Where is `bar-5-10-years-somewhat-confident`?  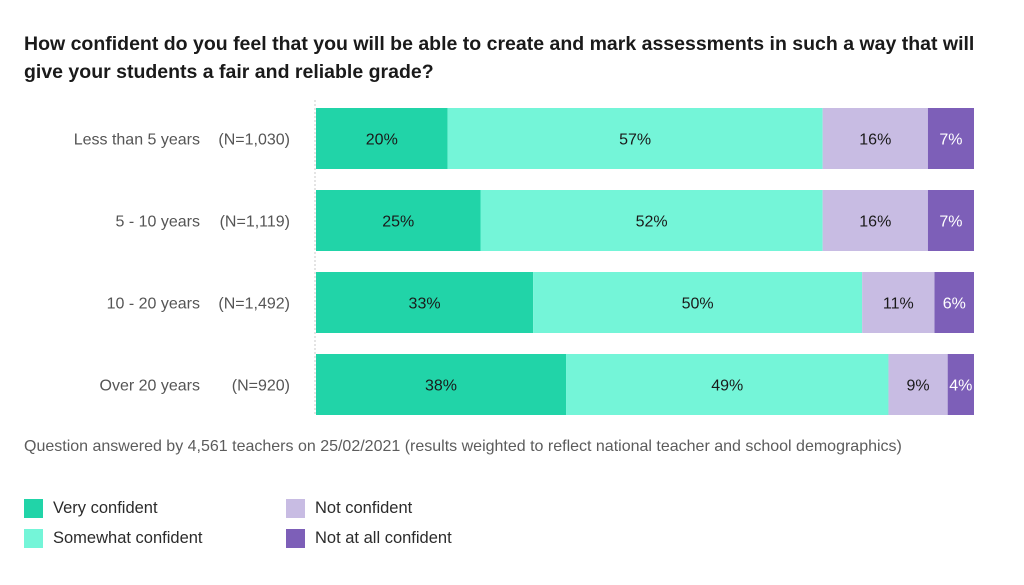
bar-5-10-years-somewhat-confident is located at coordinates (651, 220).